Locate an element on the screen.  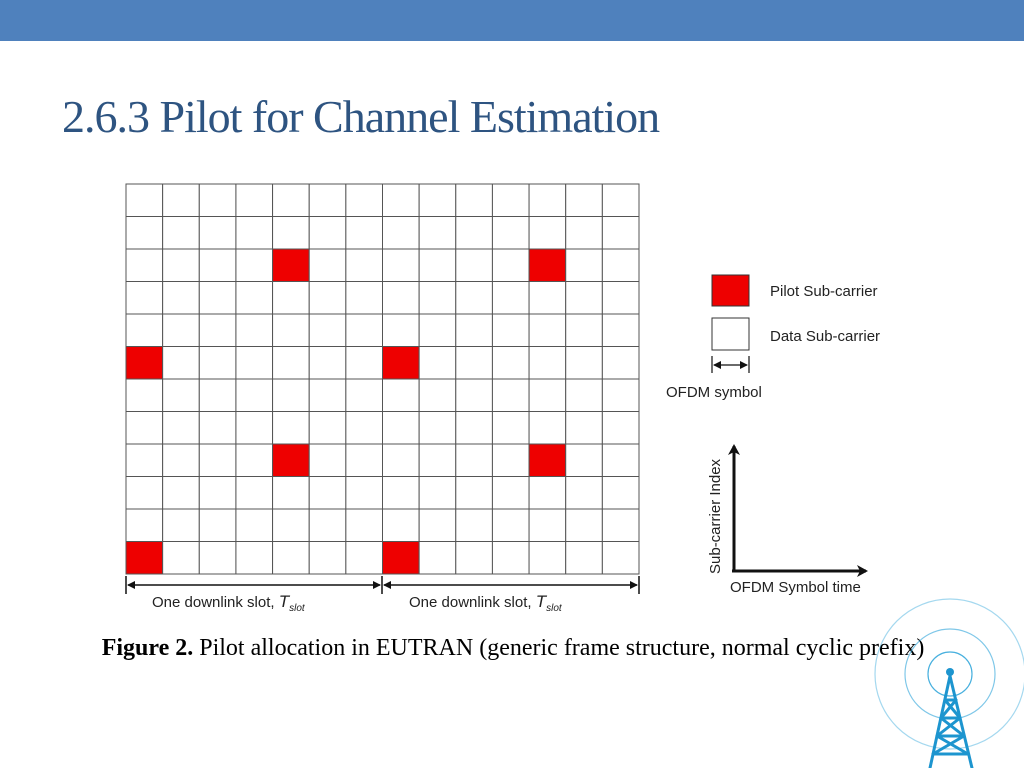
slot-label-2: One downlink slot, Tslot is located at coordinates (486, 603).